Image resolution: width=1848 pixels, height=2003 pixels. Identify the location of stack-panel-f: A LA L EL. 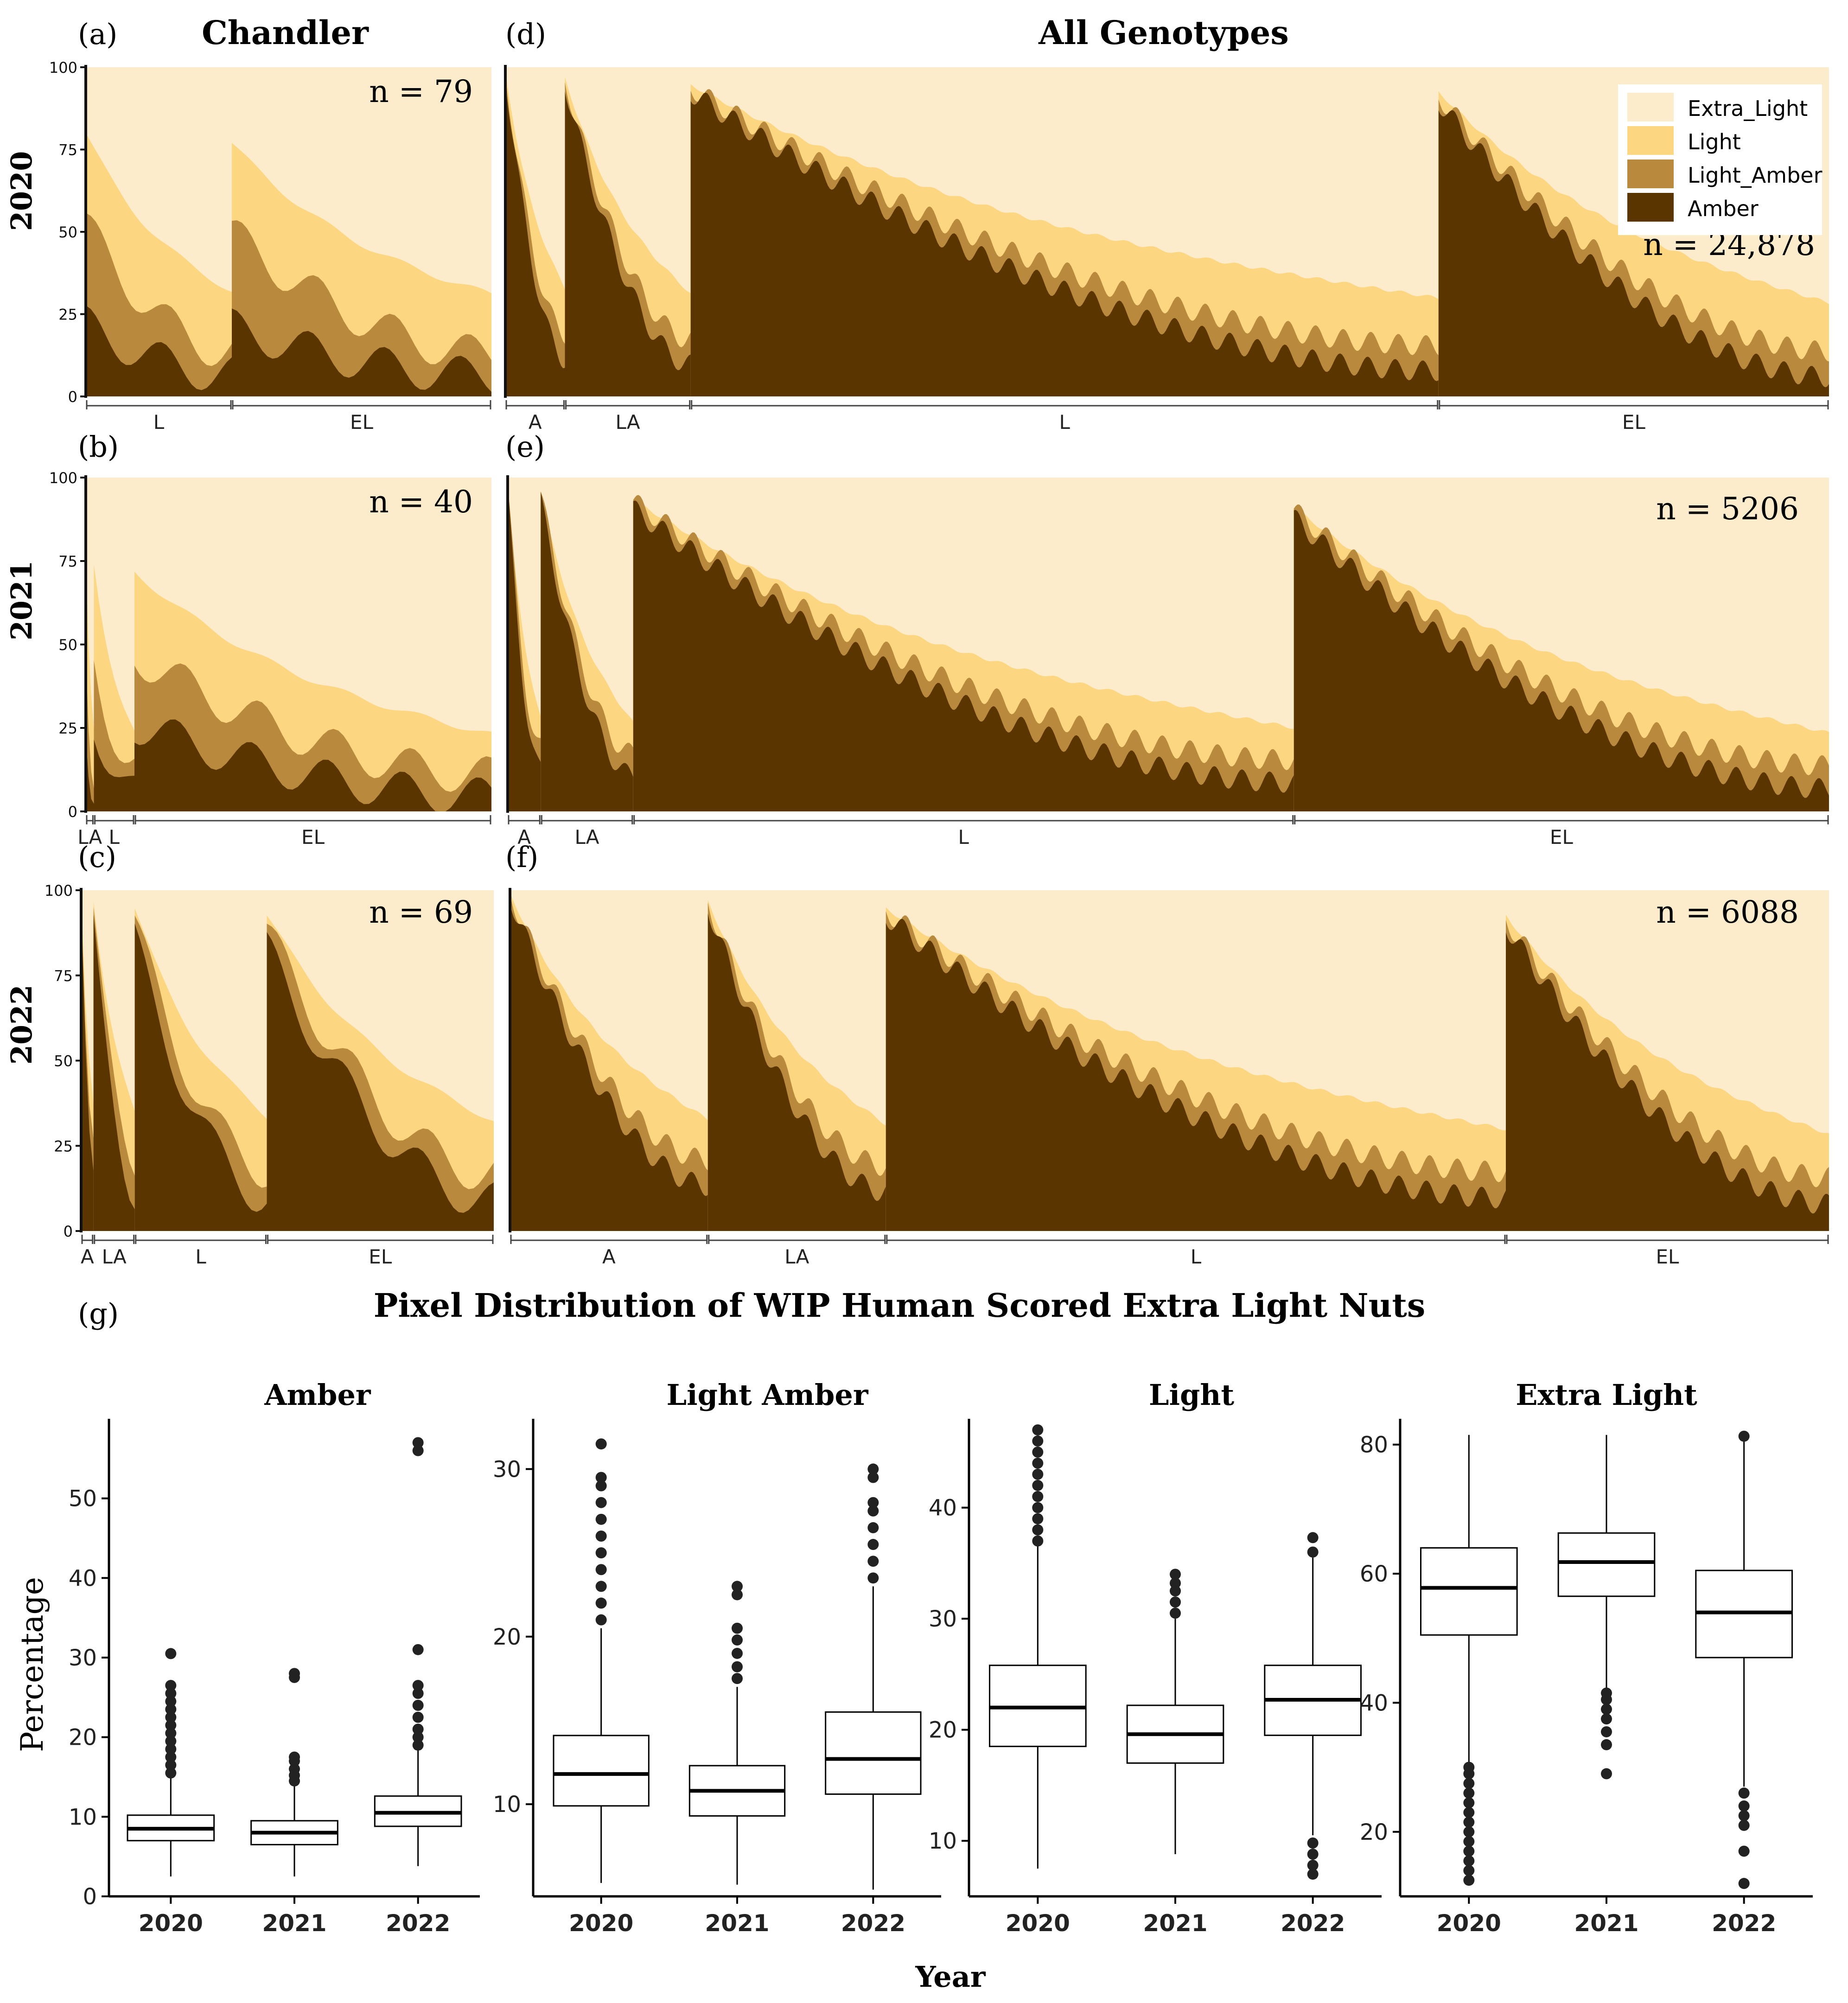
(1169, 1078).